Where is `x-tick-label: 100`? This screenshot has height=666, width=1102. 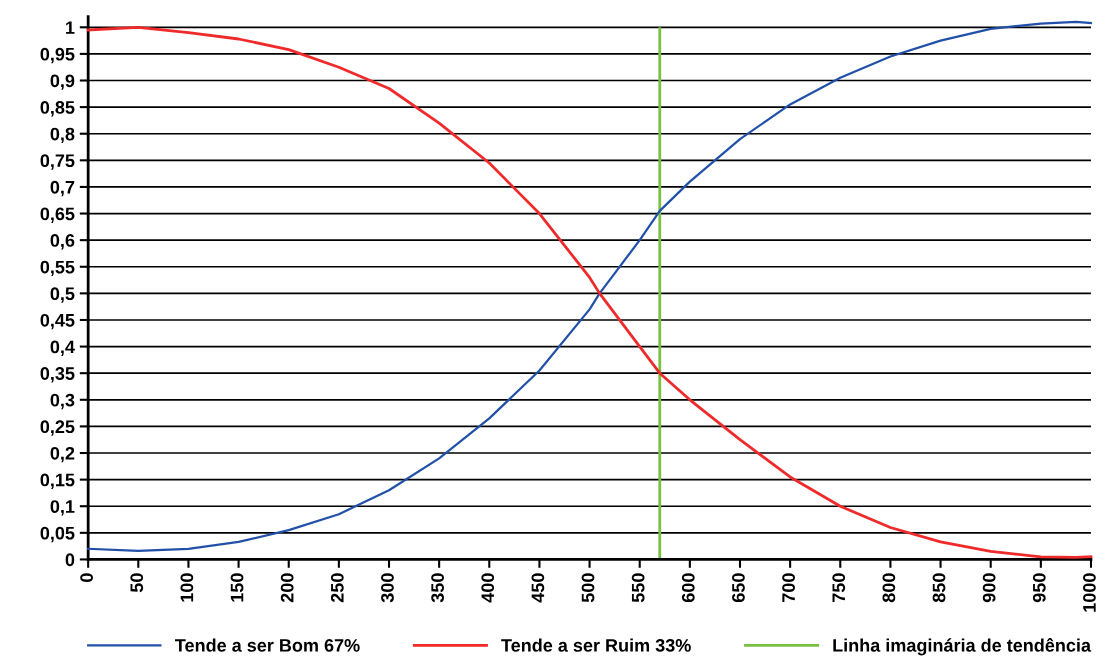 x-tick-label: 100 is located at coordinates (187, 587).